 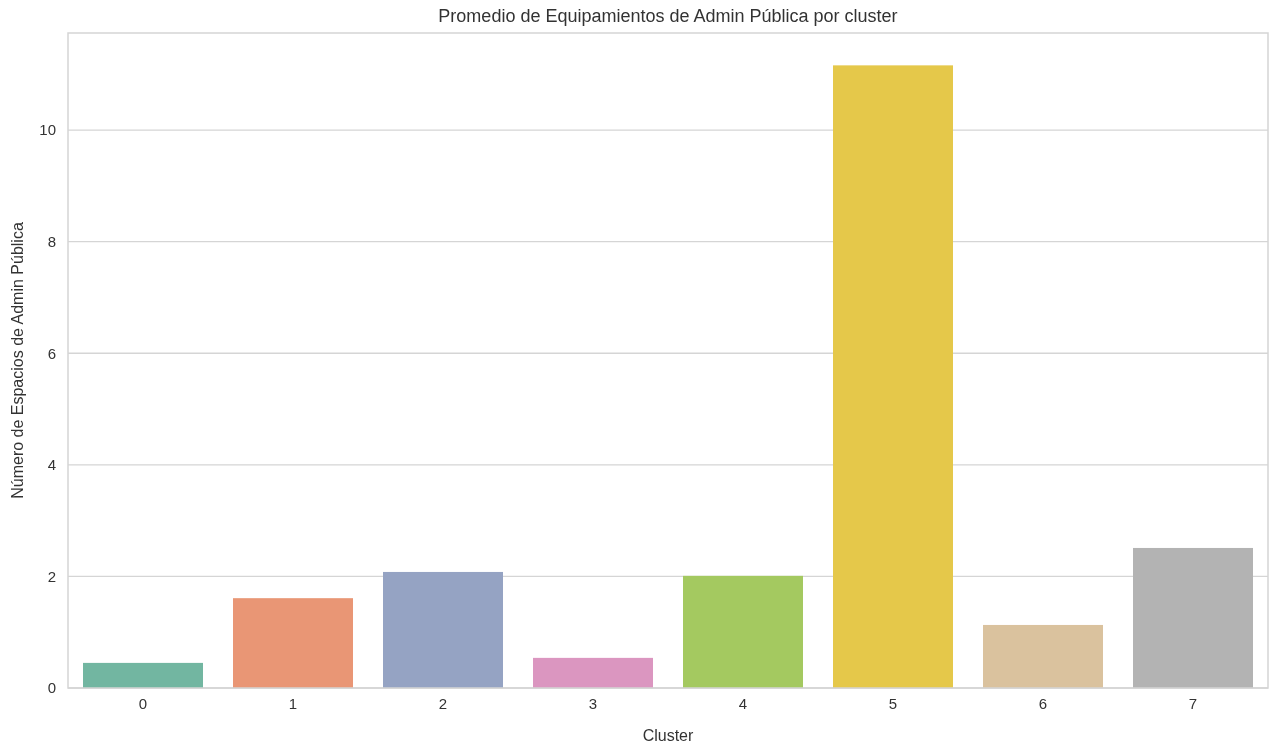 What do you see at coordinates (1043, 703) in the screenshot?
I see `x-tick-label: 6` at bounding box center [1043, 703].